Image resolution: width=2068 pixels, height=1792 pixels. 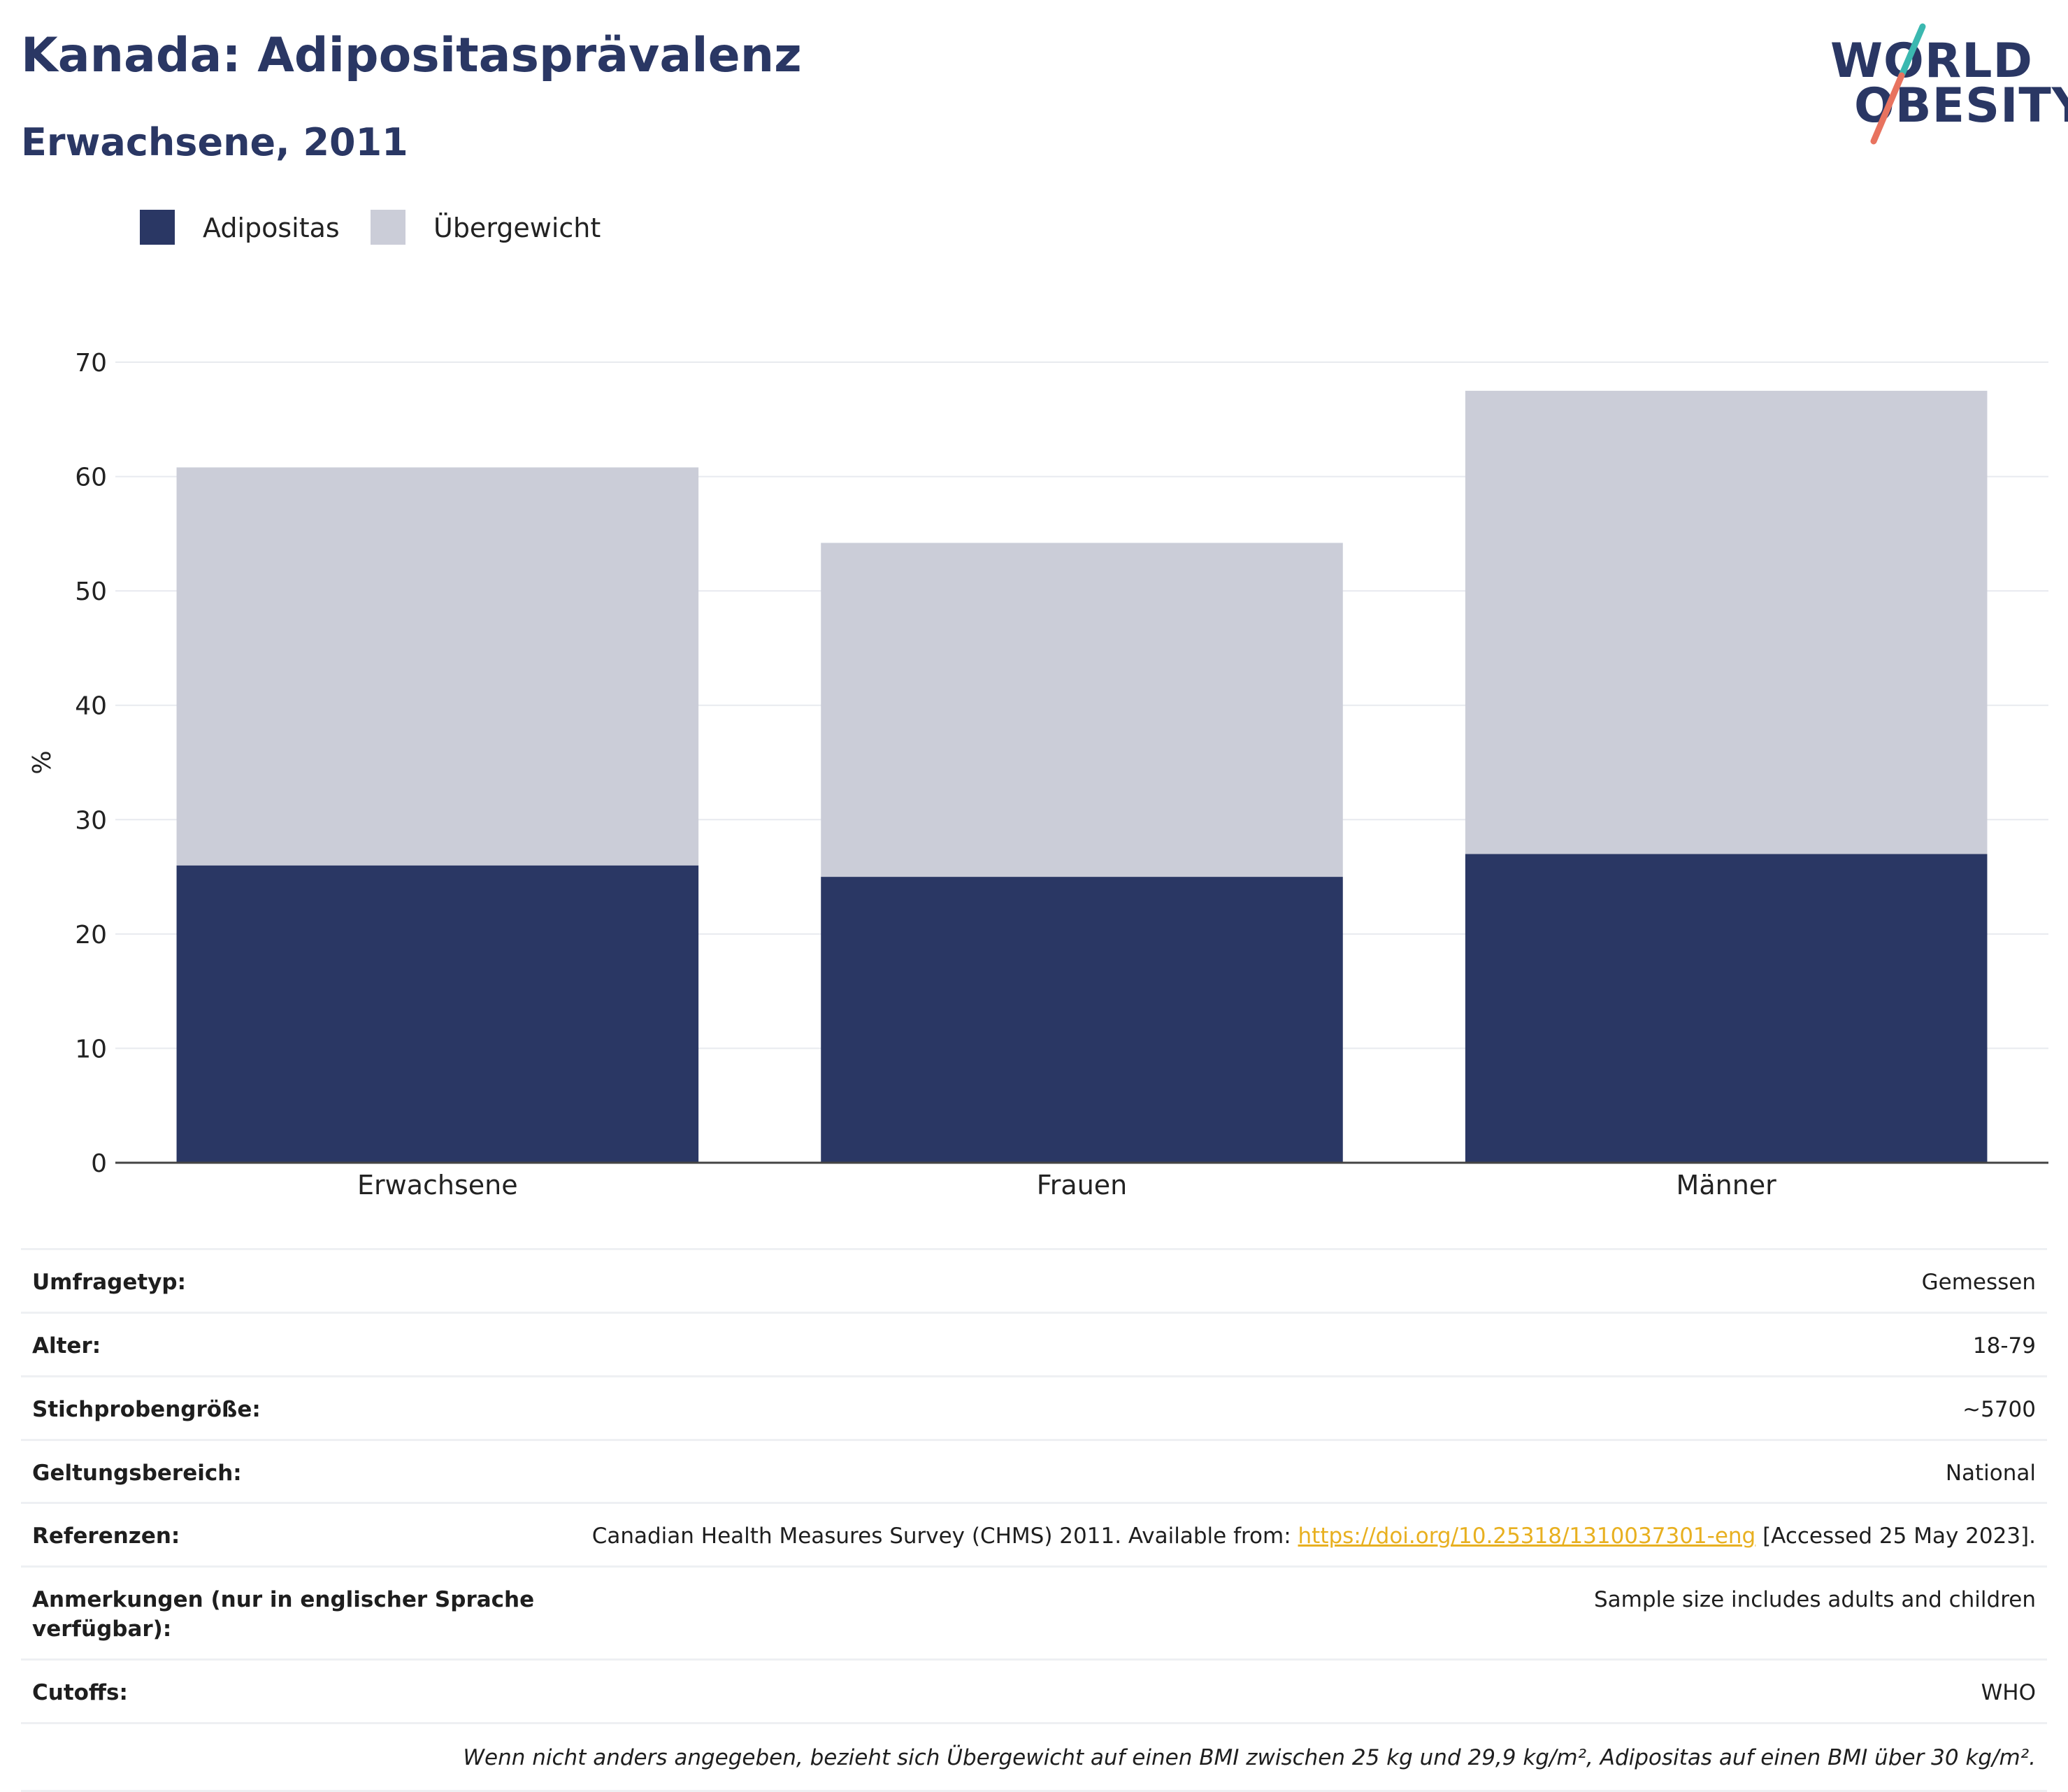 What do you see at coordinates (1978, 1282) in the screenshot?
I see `details-value: Gemessen` at bounding box center [1978, 1282].